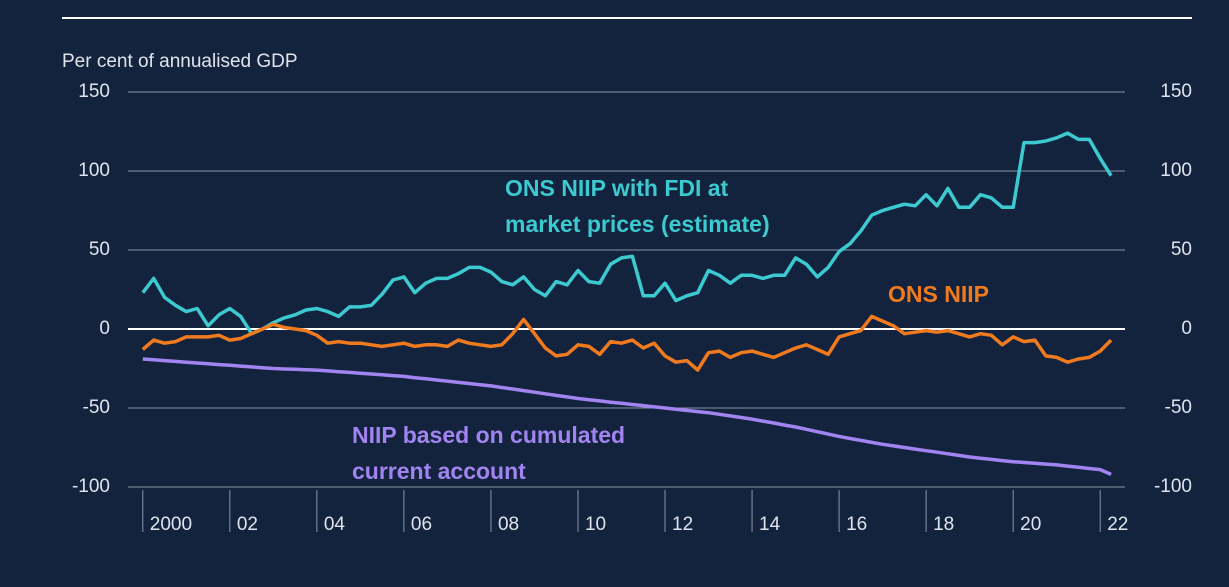 Image resolution: width=1229 pixels, height=587 pixels. Describe the element at coordinates (94, 170) in the screenshot. I see `y-tick-label: 100` at that location.